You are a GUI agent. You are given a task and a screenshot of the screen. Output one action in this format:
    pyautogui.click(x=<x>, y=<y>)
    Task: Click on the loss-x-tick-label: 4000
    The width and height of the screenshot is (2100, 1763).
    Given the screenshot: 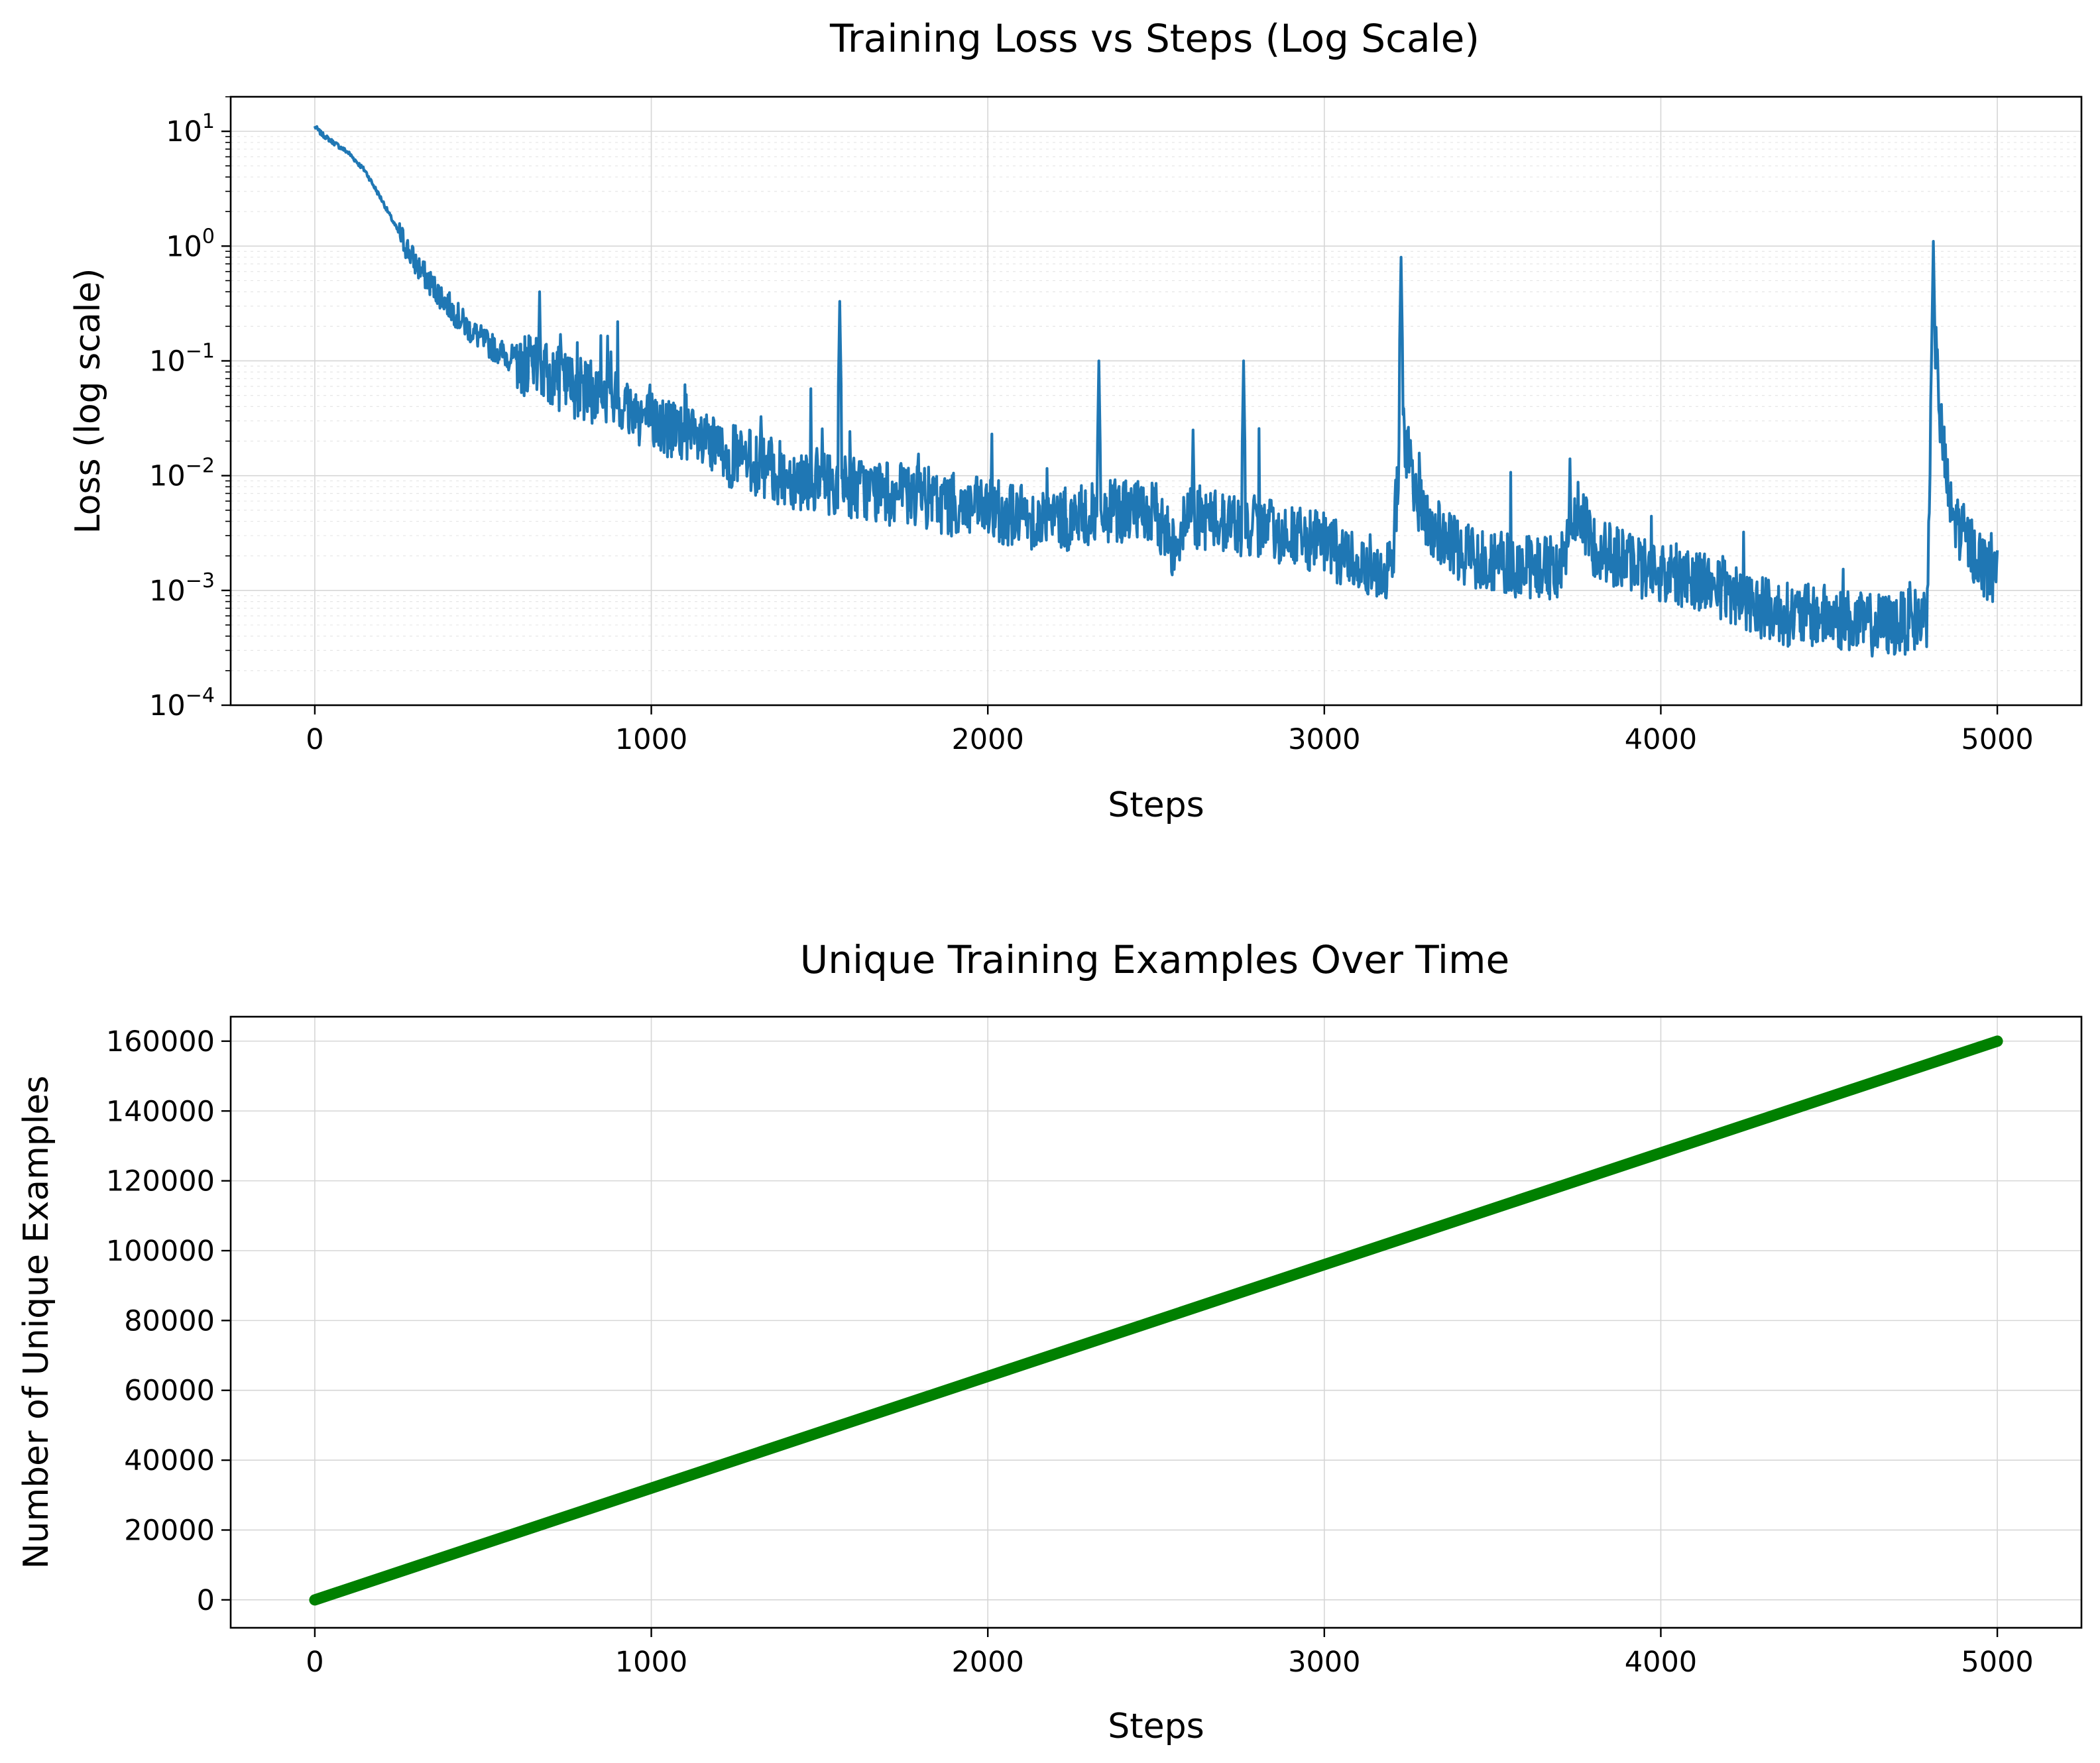 What is the action you would take?
    pyautogui.click(x=1661, y=739)
    